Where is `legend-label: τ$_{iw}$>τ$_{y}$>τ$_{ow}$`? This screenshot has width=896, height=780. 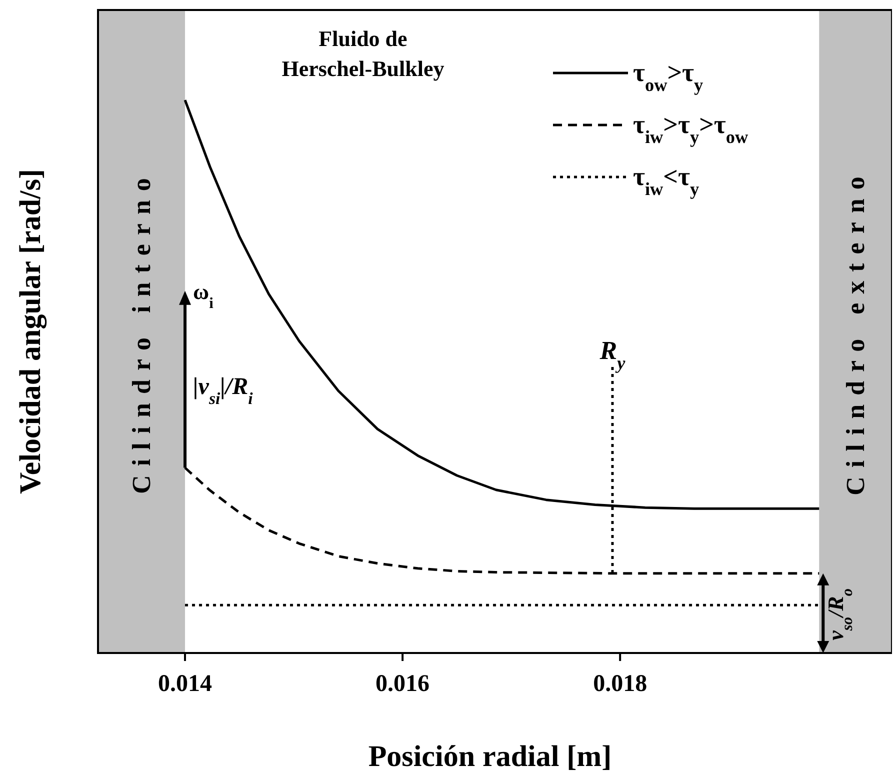 legend-label: τ$_{iw}$>τ$_{y}$>τ$_{ow}$ is located at coordinates (691, 128).